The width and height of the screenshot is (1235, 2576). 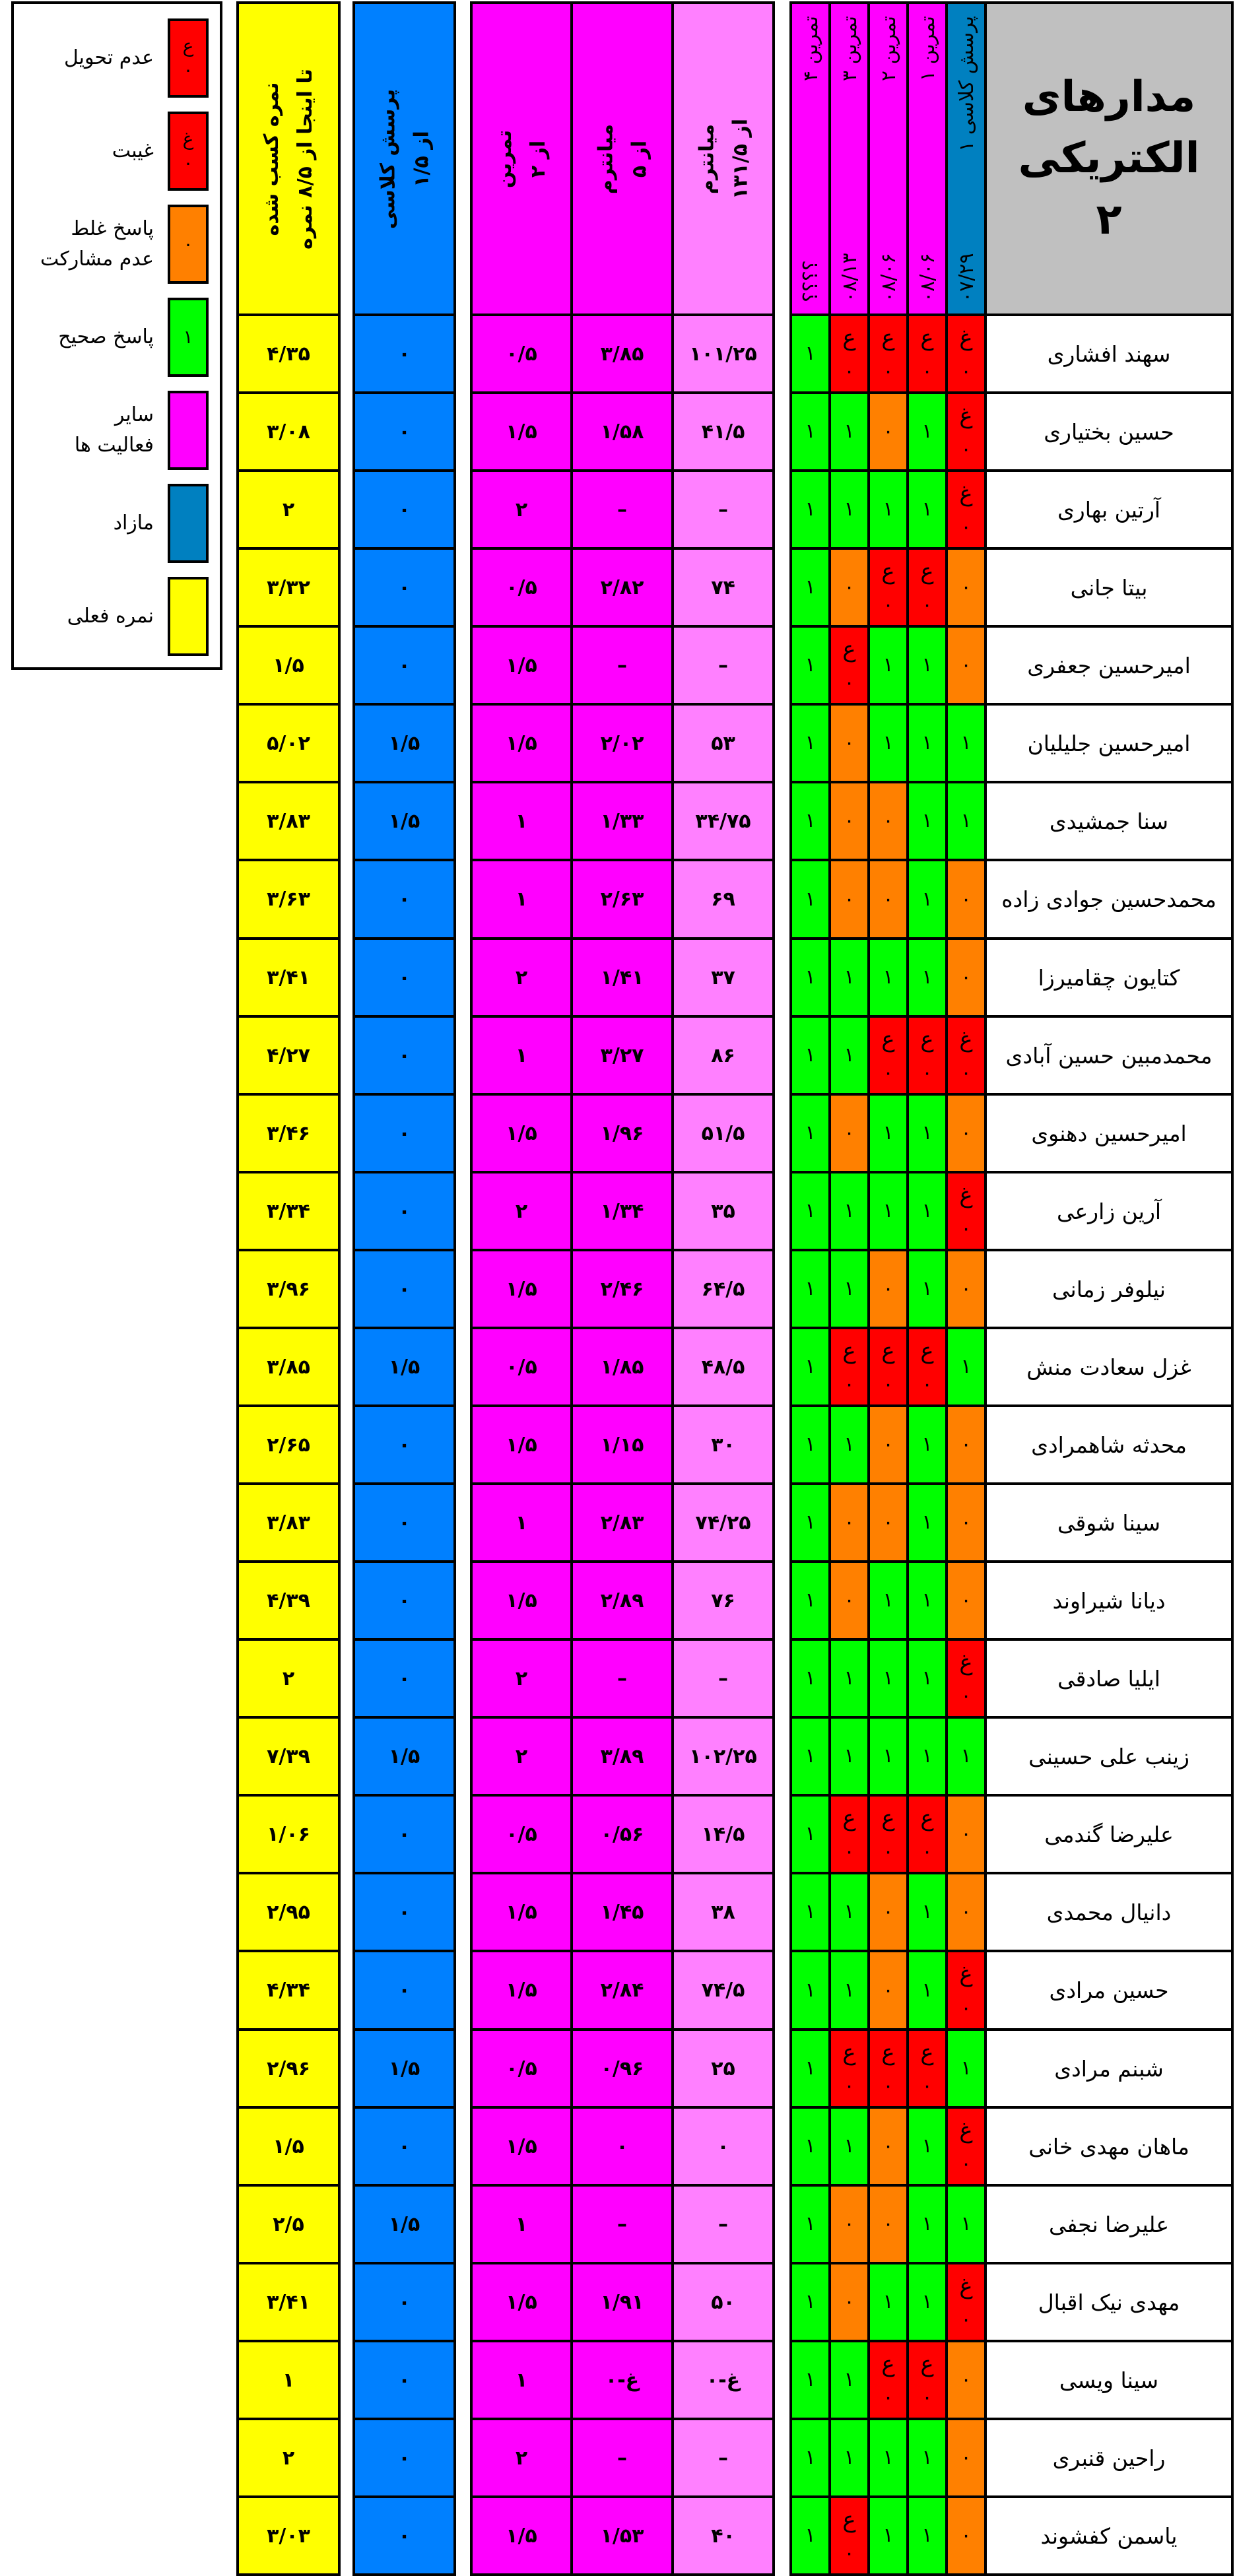 I want to click on activity-label: تمرین ۲, so click(x=889, y=48).